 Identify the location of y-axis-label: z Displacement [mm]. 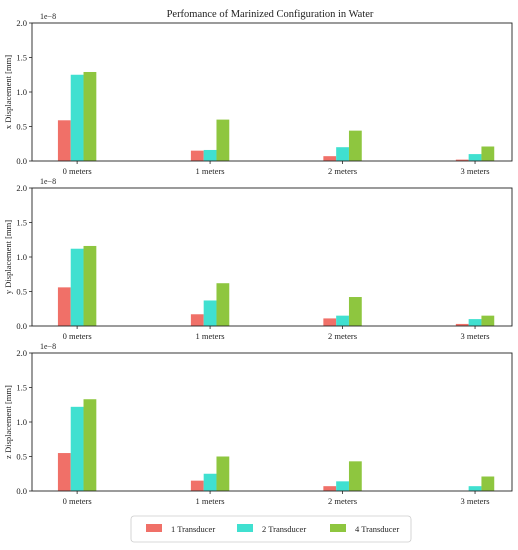
(8, 422).